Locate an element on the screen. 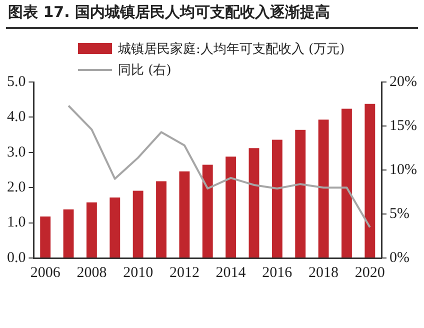 The image size is (424, 328). y2-tick-label: 5% is located at coordinates (400, 214).